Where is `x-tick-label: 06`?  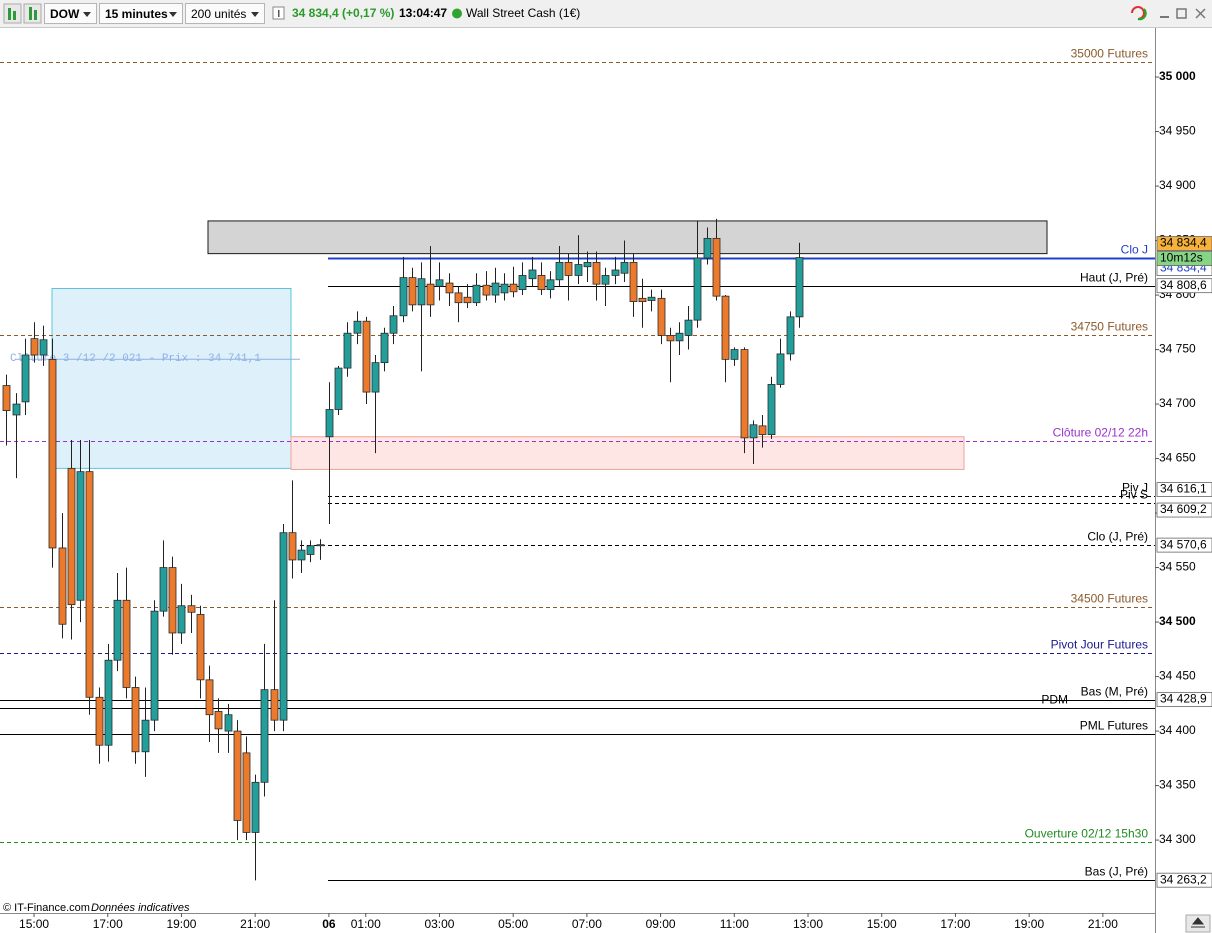
x-tick-label: 06 is located at coordinates (329, 924).